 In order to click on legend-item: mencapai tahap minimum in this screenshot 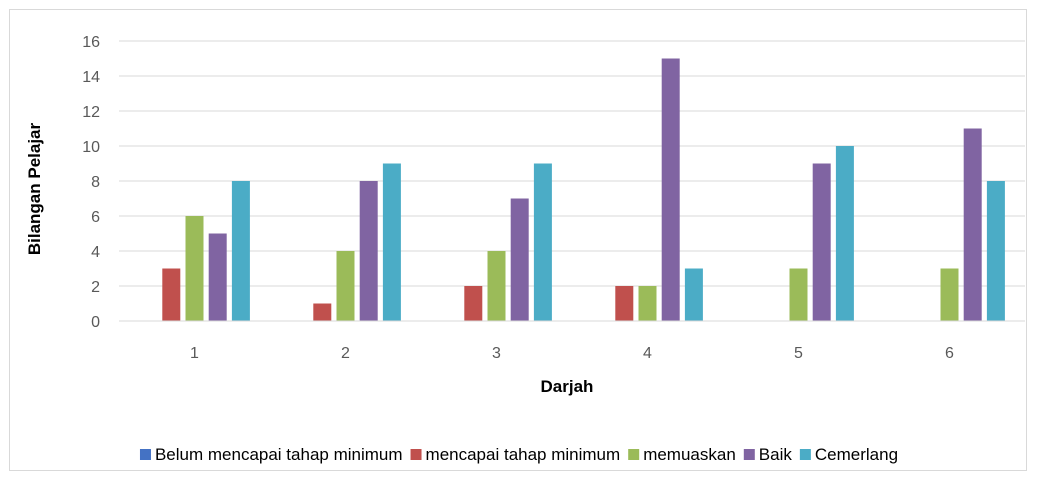, I will do `click(515, 454)`.